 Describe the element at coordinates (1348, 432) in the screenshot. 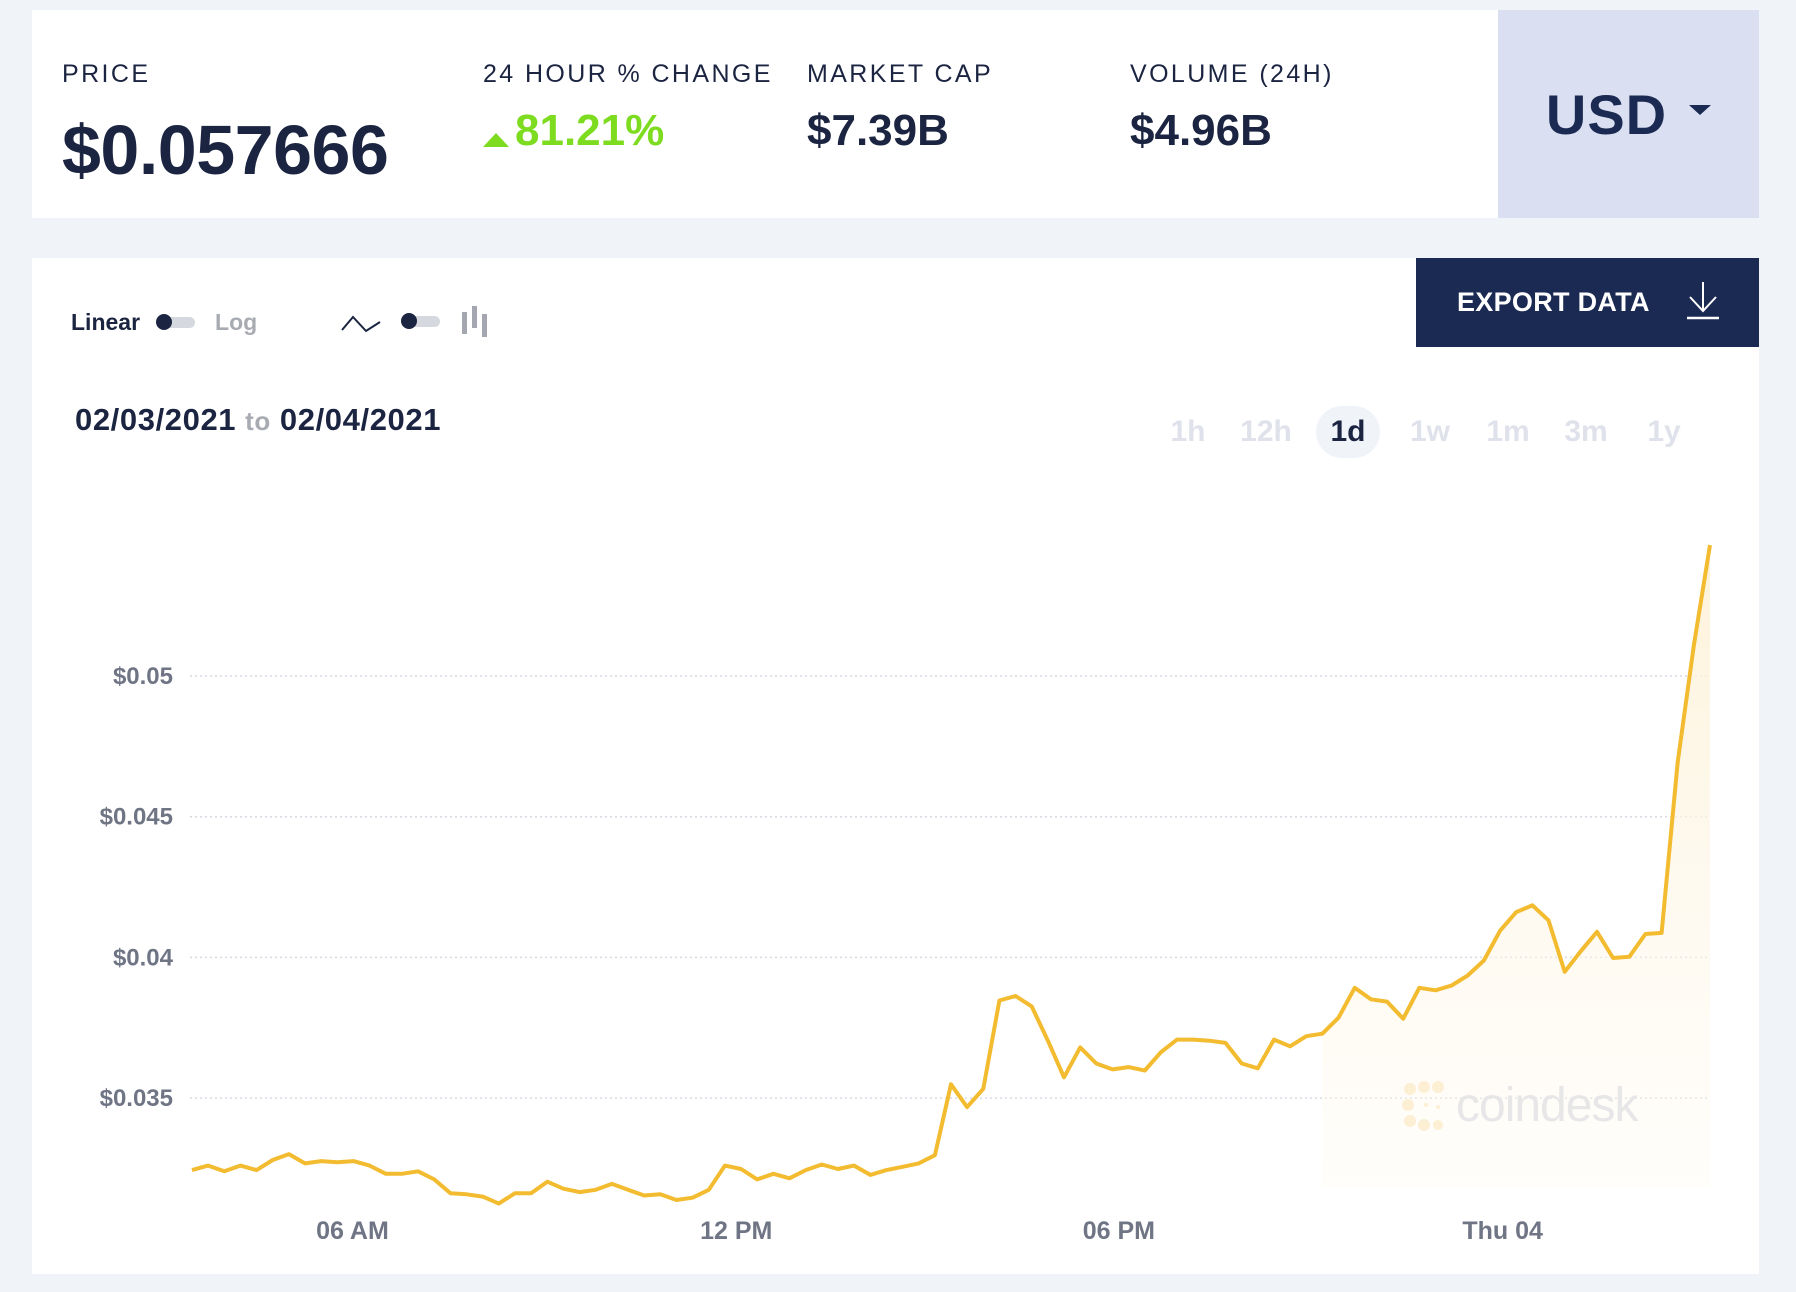

I see `range-1d: 1d` at that location.